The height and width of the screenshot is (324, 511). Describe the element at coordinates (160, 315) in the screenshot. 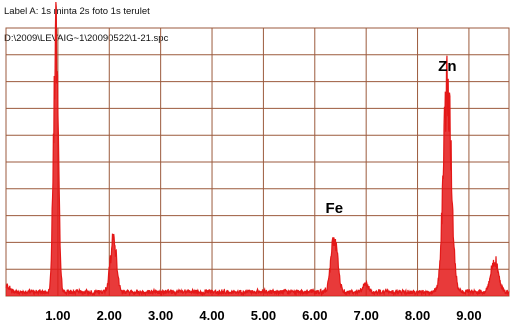

I see `x-tick-label-3: 3.00` at that location.